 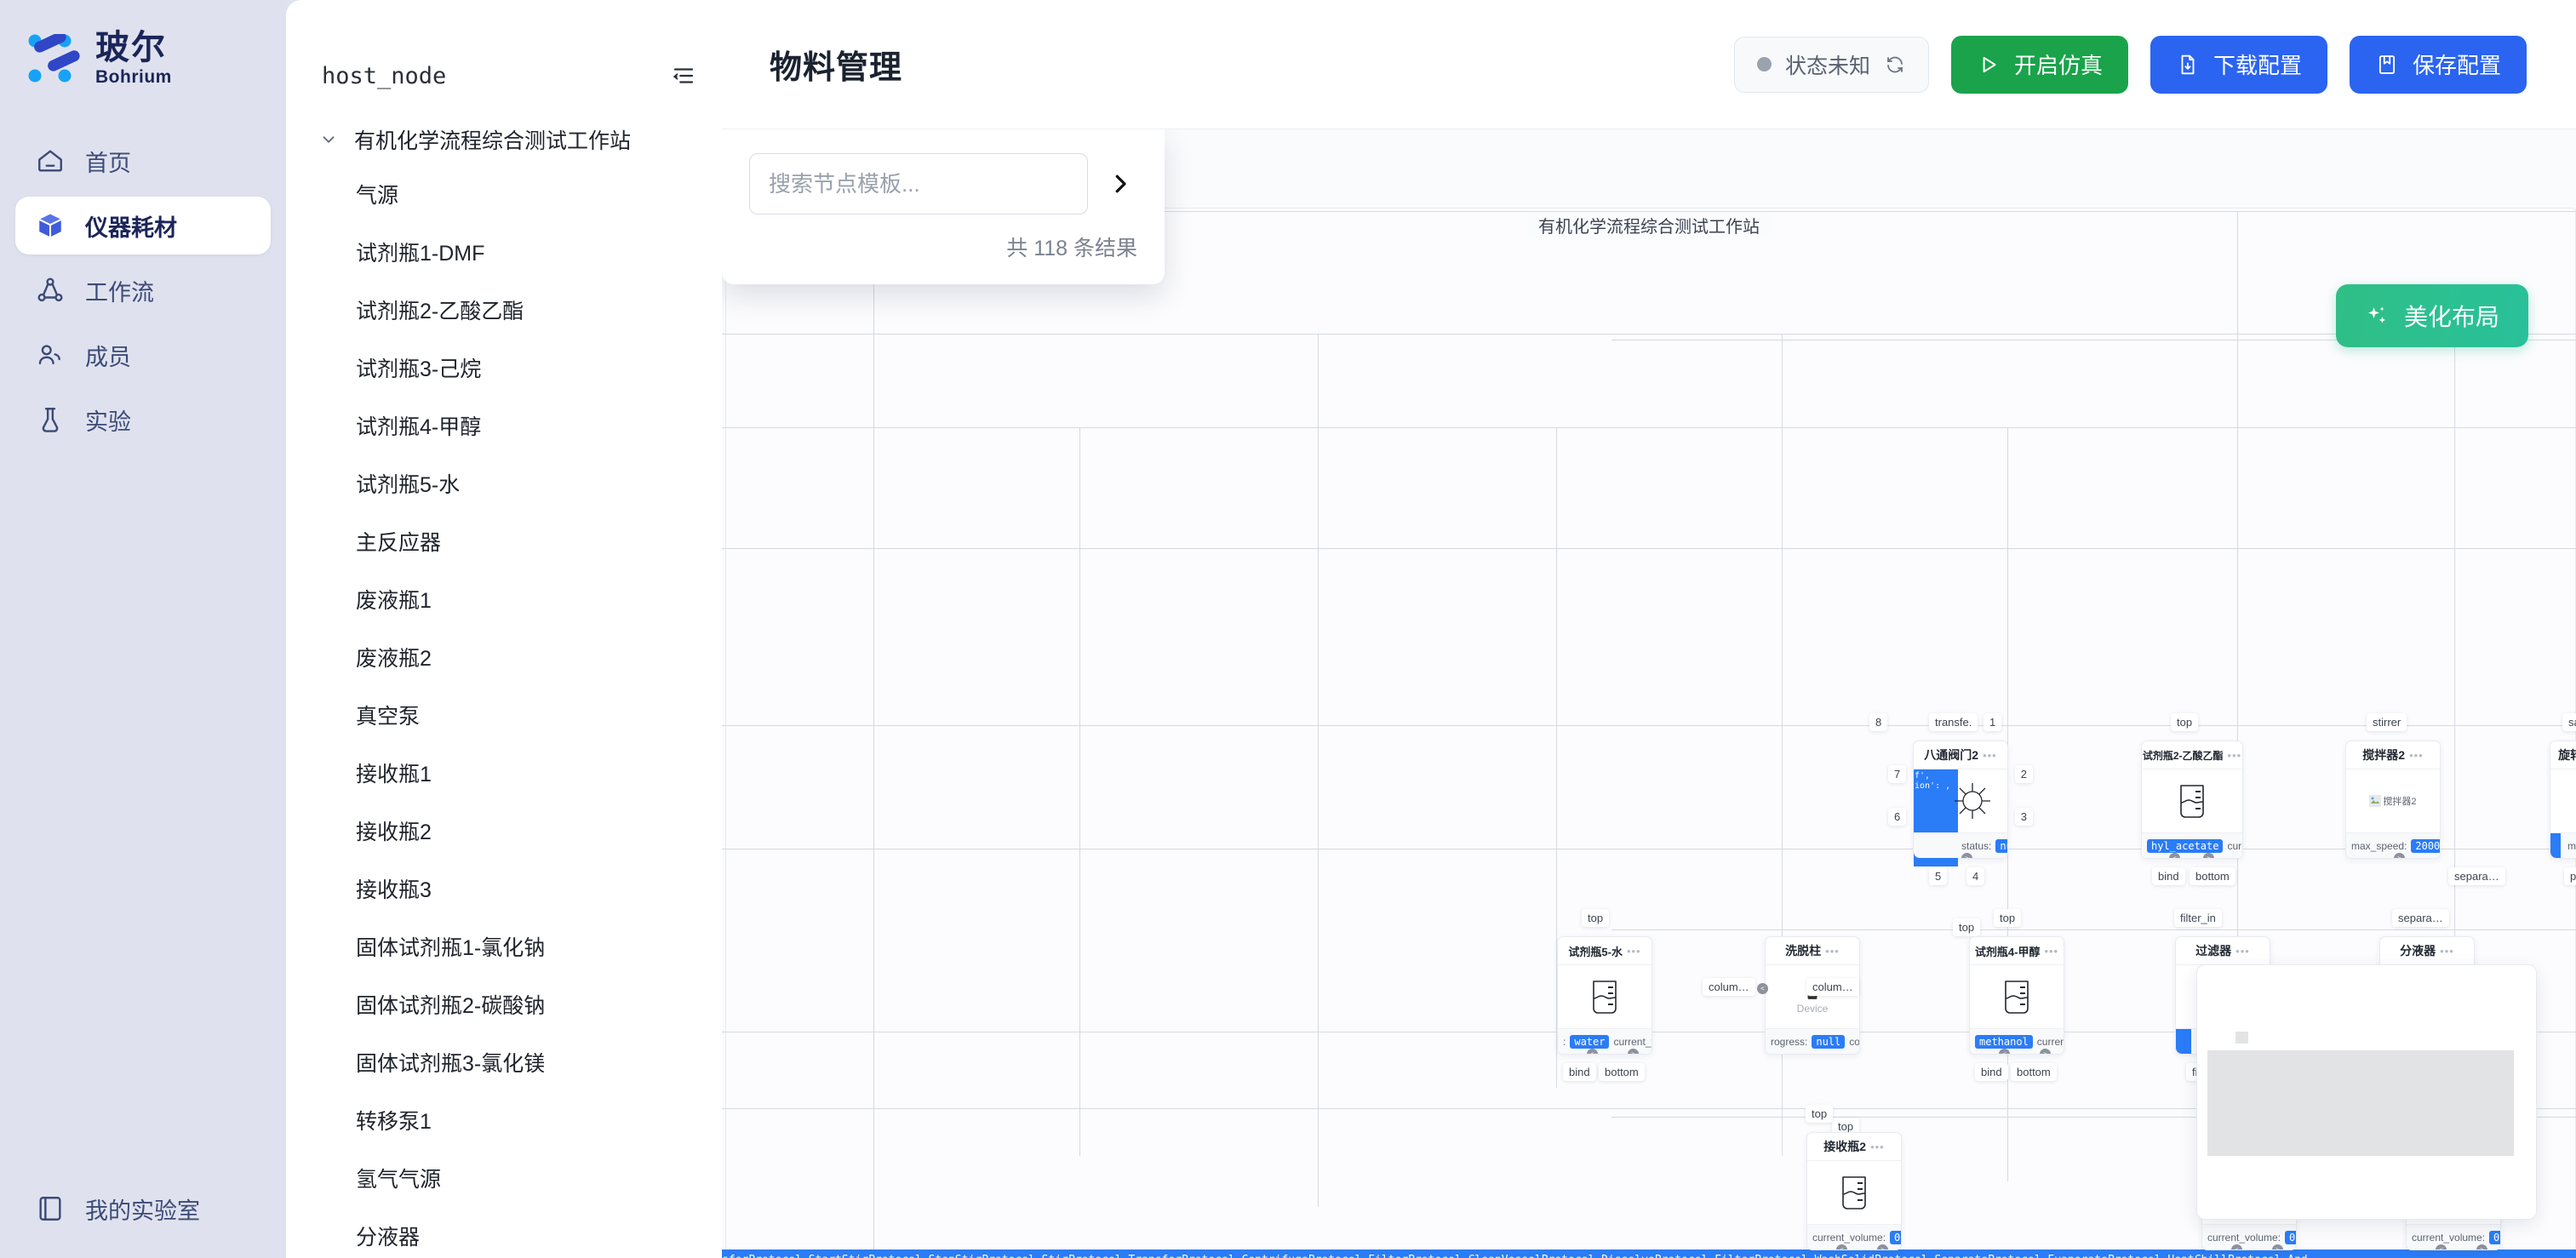 What do you see at coordinates (1993, 722) in the screenshot?
I see `port-number: 1` at bounding box center [1993, 722].